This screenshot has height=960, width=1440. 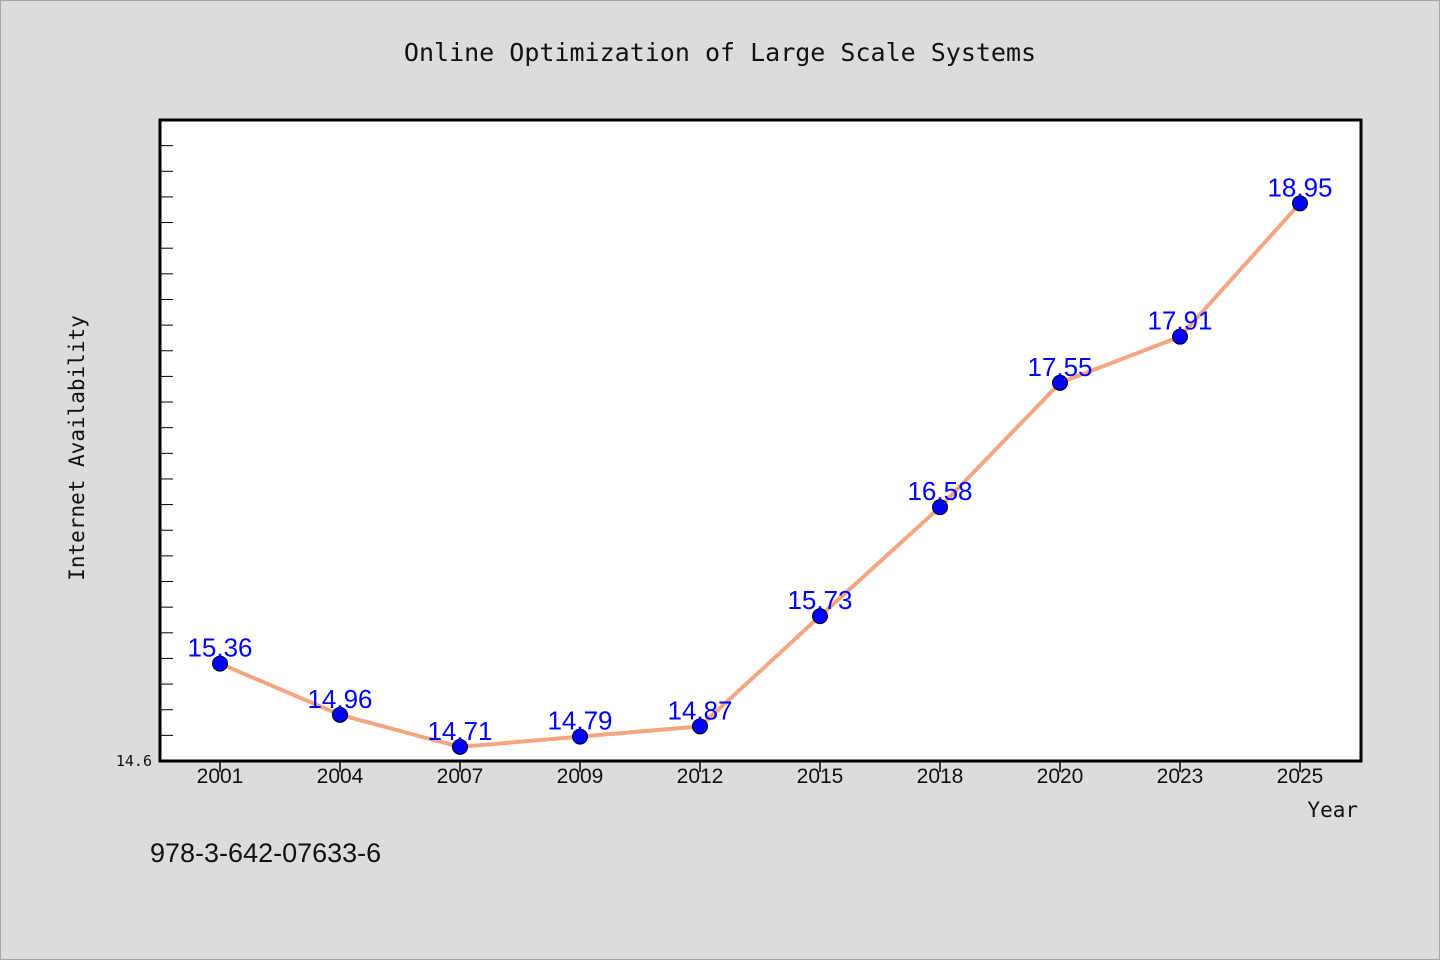 What do you see at coordinates (819, 600) in the screenshot?
I see `data-label: 15.73` at bounding box center [819, 600].